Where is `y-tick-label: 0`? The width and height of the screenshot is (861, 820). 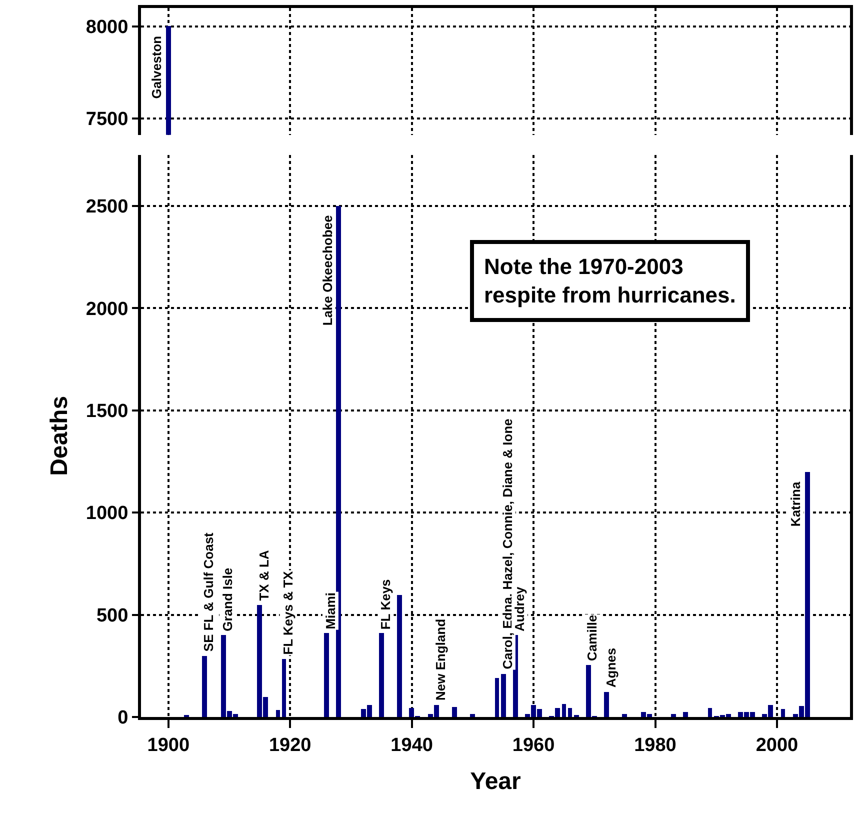
y-tick-label: 0 is located at coordinates (123, 718).